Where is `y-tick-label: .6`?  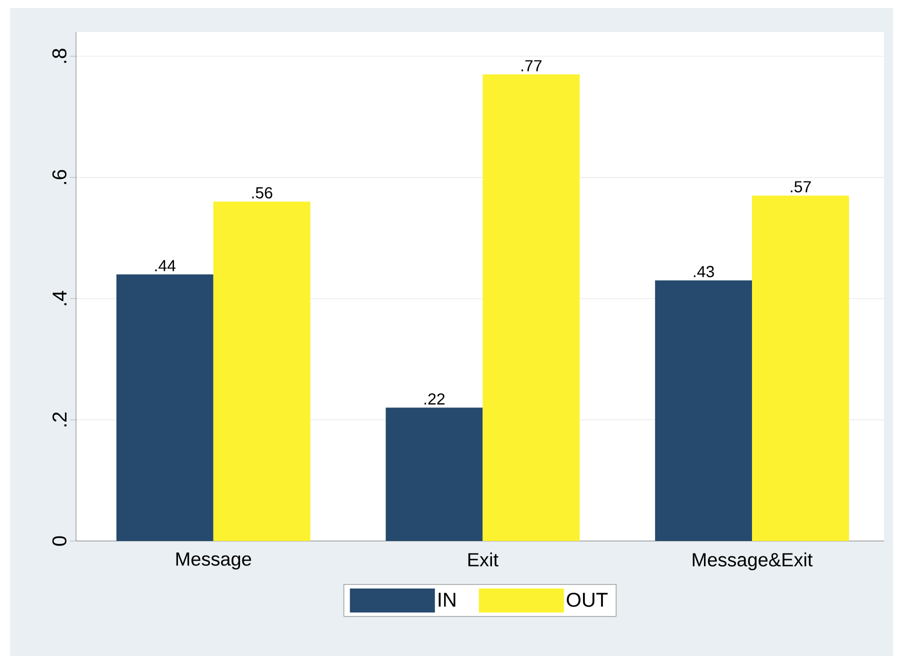
y-tick-label: .6 is located at coordinates (59, 177).